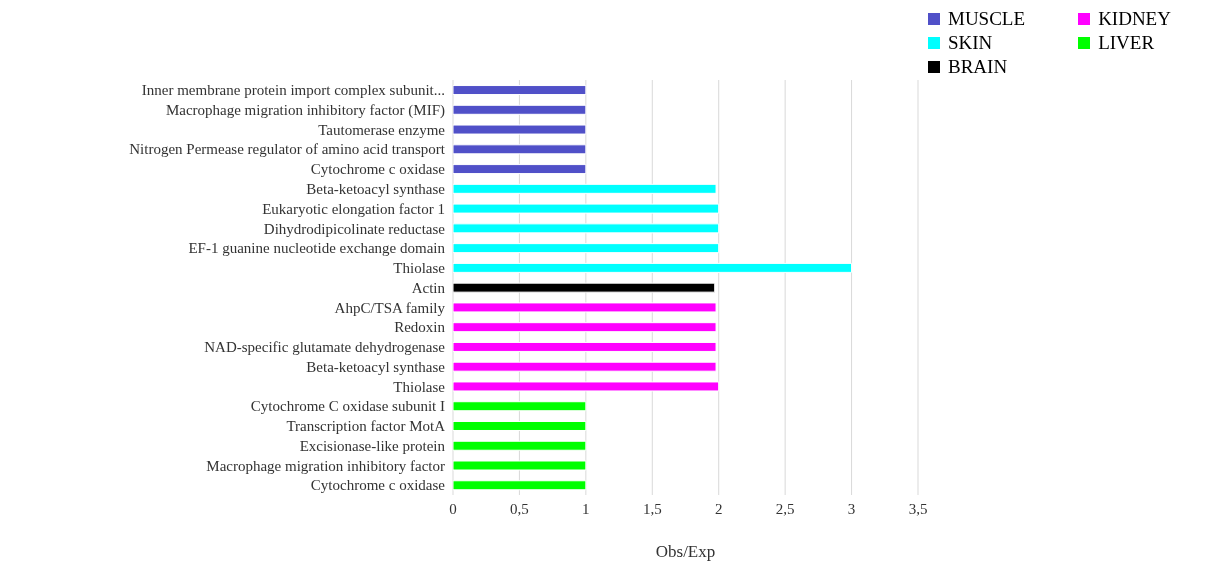 The image size is (1223, 573). Describe the element at coordinates (390, 307) in the screenshot. I see `y-tick-label: AhpC/TSA family` at that location.